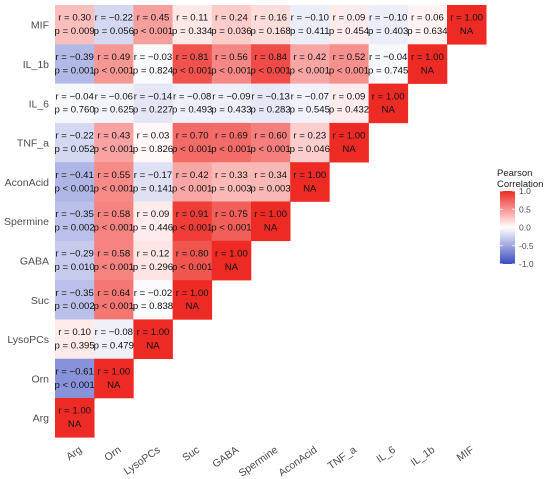  Describe the element at coordinates (74, 175) in the screenshot. I see `cell-r-label: r = −0.41` at that location.